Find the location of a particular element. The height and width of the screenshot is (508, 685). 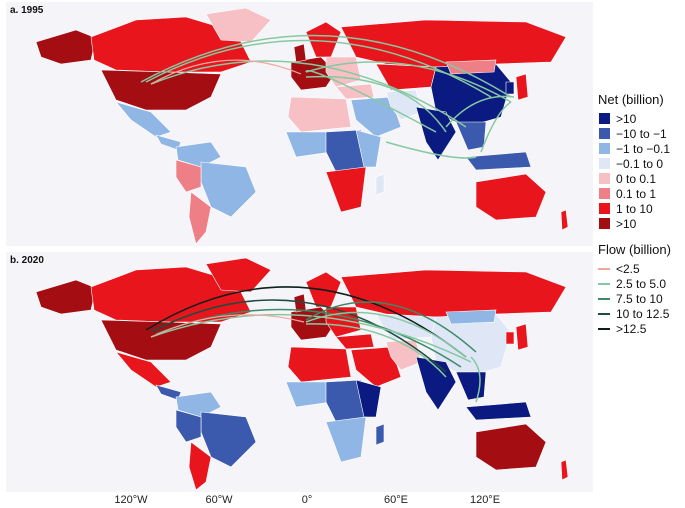

region-madagascar is located at coordinates (380, 434).